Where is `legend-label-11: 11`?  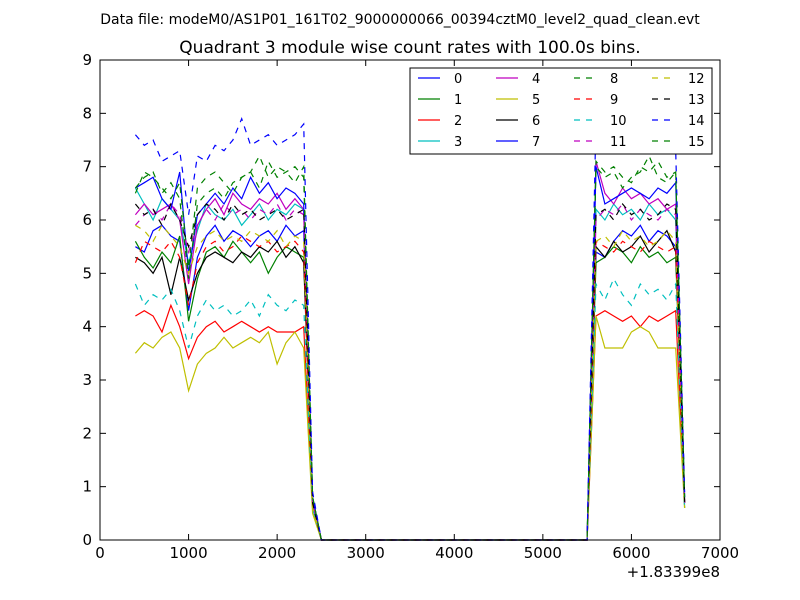 legend-label-11: 11 is located at coordinates (618, 142).